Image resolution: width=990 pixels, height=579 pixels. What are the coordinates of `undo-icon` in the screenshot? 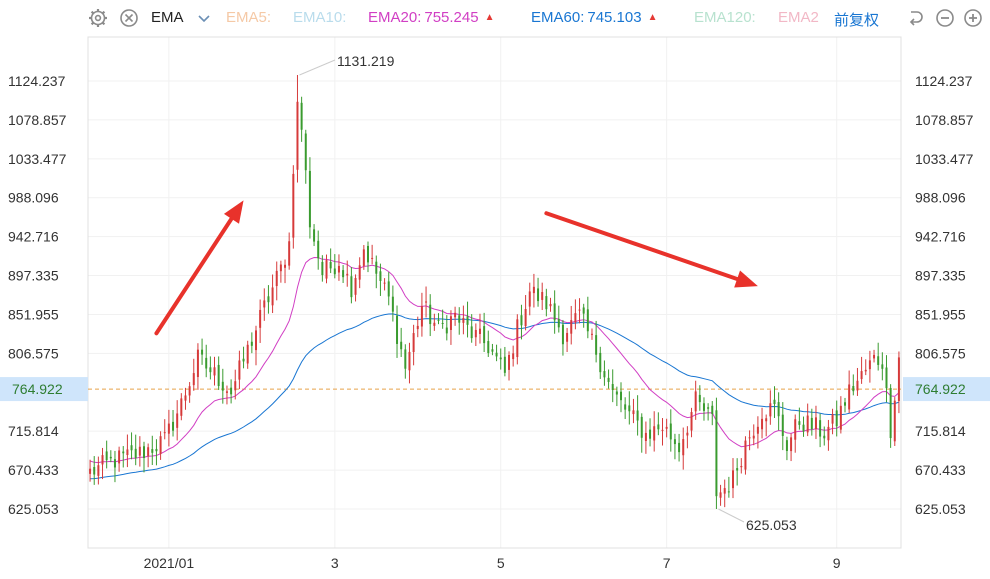 It's located at (915, 18).